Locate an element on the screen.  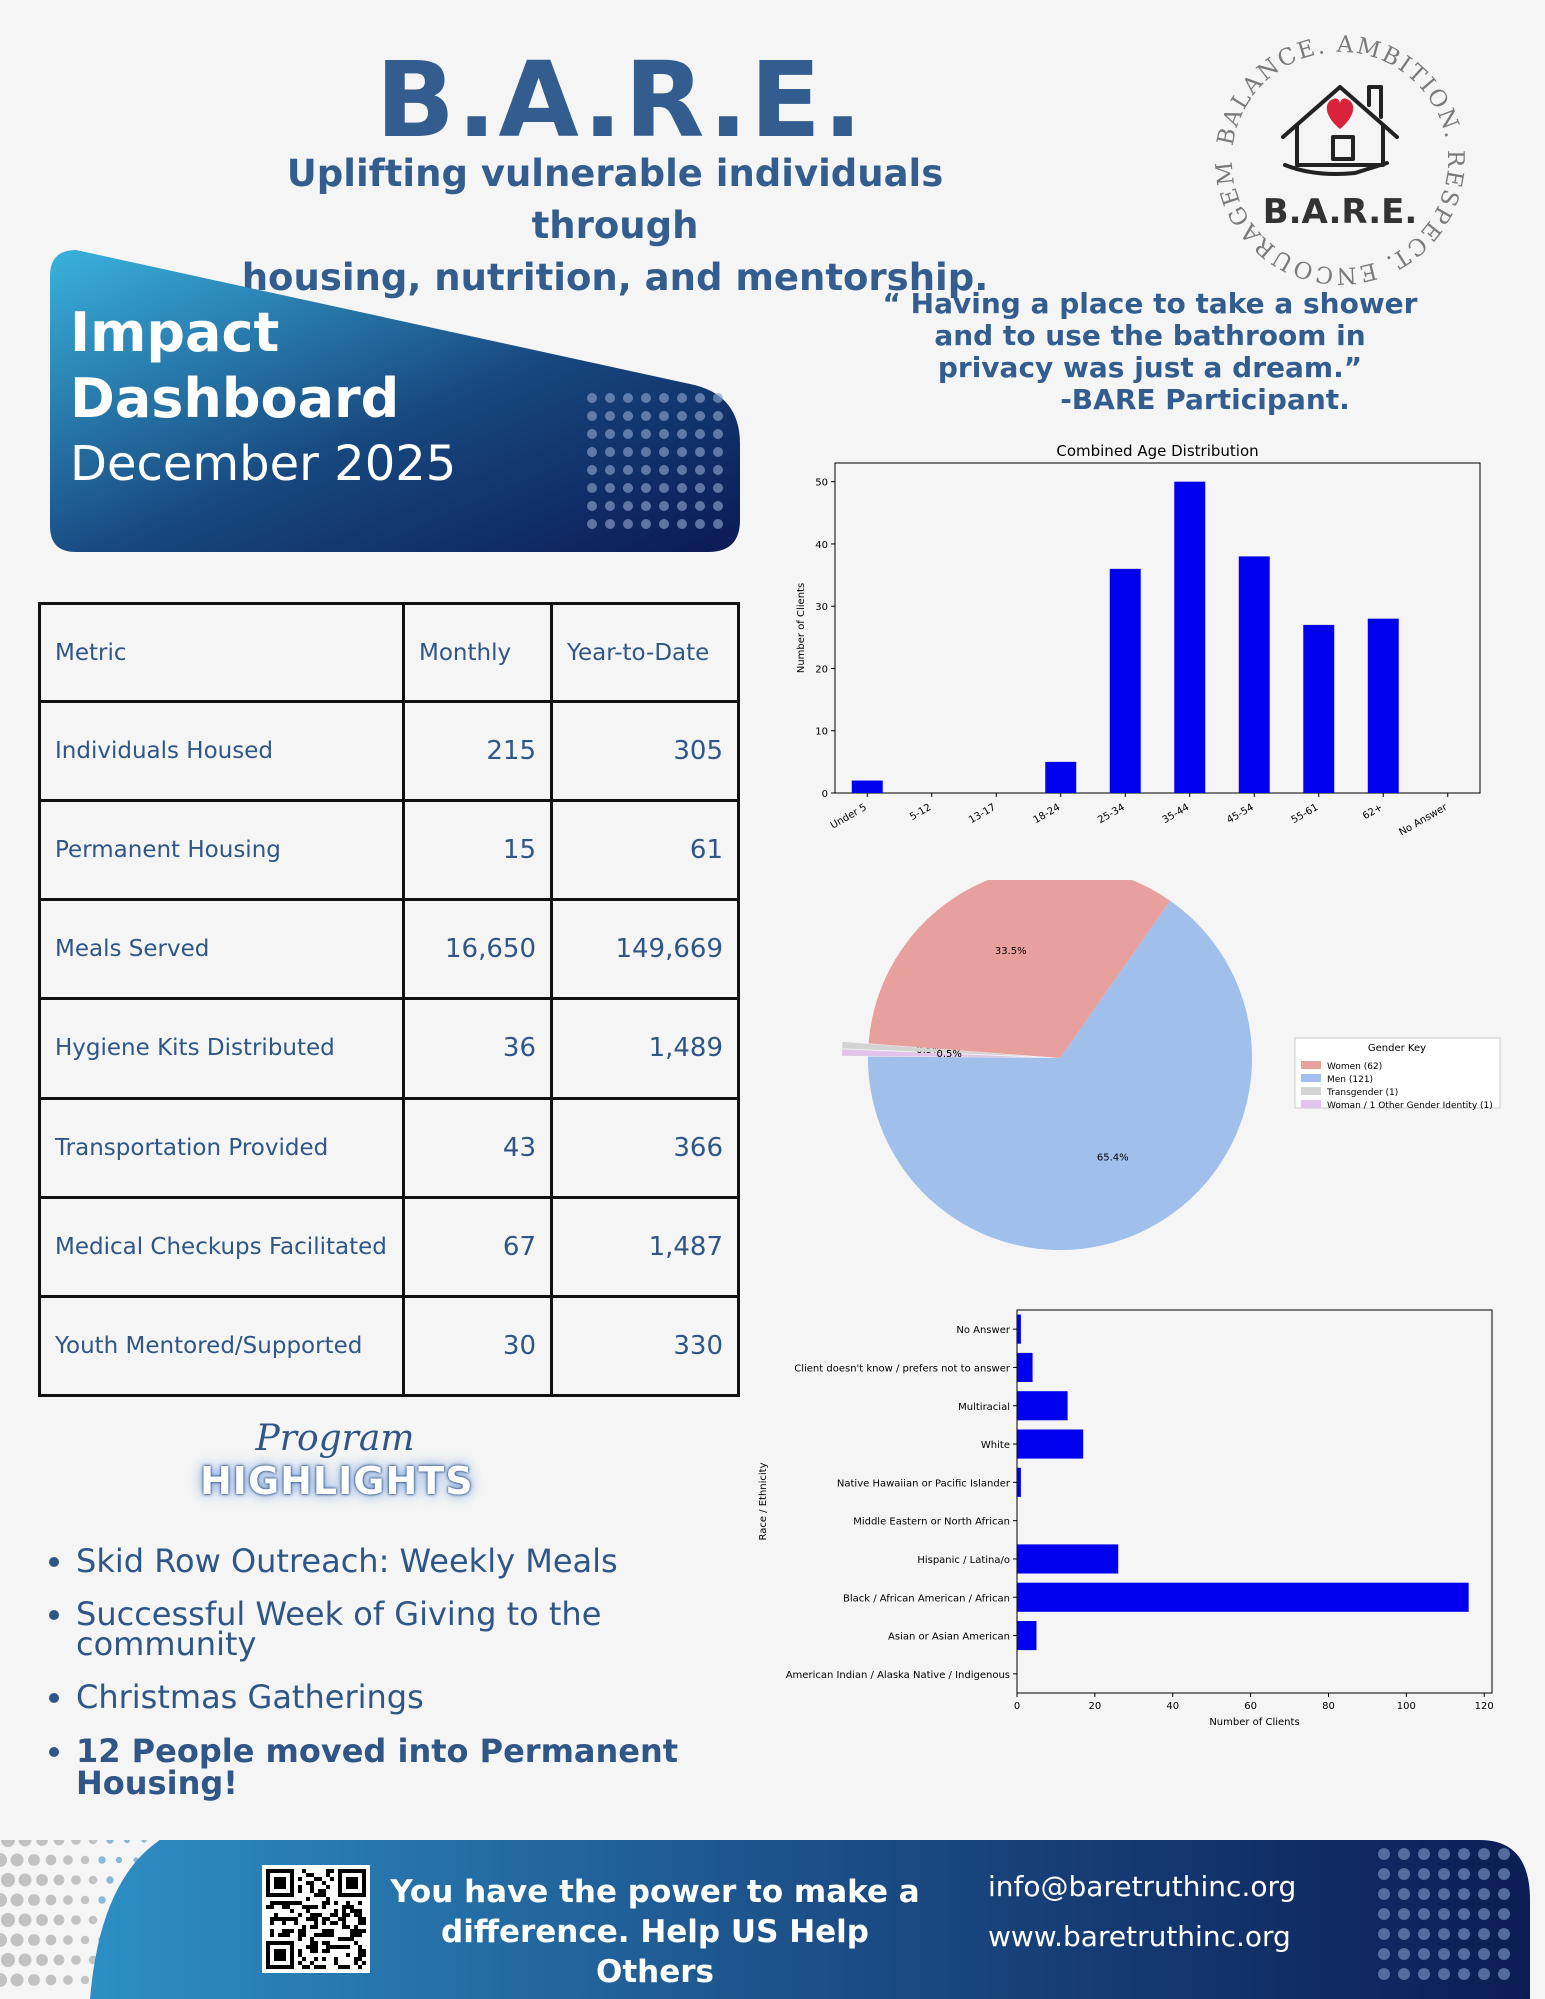
banner-text: Impact Dashboard December 2025 is located at coordinates (263, 398).